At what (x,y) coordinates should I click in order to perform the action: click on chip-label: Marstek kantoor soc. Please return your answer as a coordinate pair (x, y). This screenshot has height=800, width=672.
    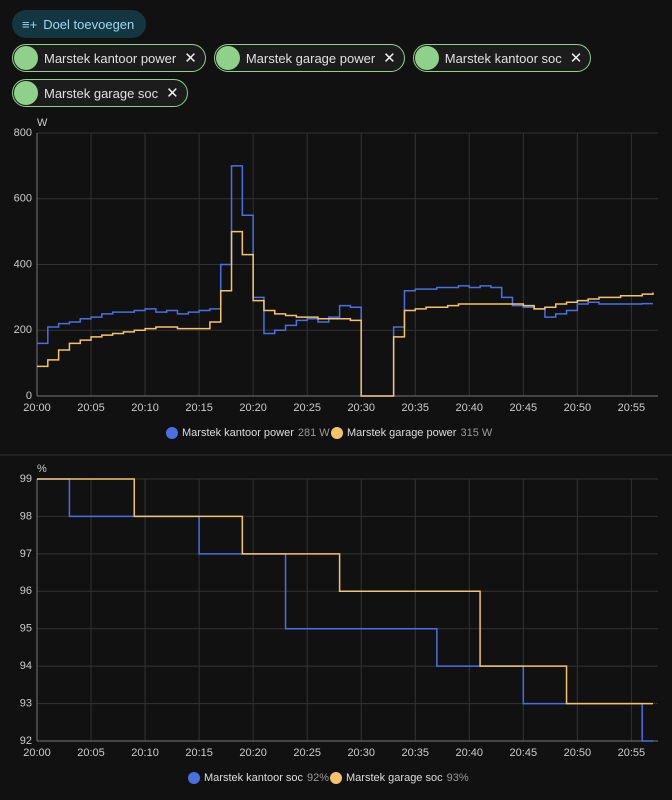
    Looking at the image, I should click on (503, 58).